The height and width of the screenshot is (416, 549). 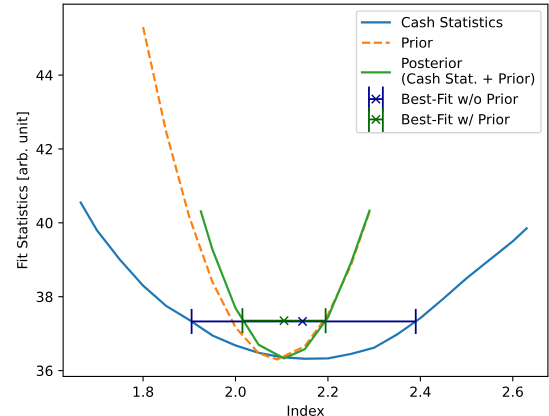 I want to click on line-series, so click(x=285, y=285).